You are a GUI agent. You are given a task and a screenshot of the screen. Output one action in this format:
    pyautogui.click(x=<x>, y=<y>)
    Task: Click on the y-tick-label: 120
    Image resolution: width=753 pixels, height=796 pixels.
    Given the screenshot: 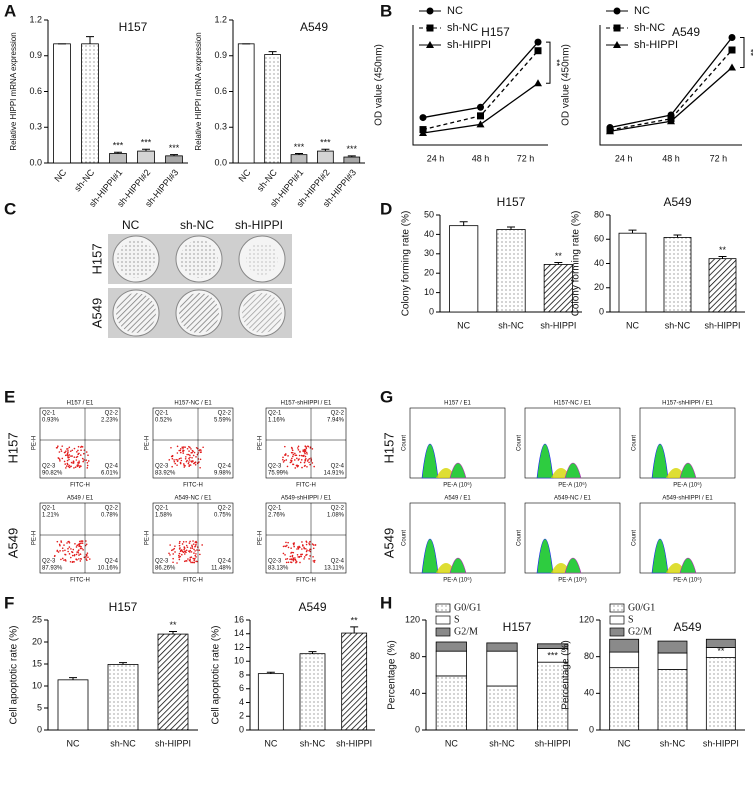 What is the action you would take?
    pyautogui.click(x=586, y=619)
    